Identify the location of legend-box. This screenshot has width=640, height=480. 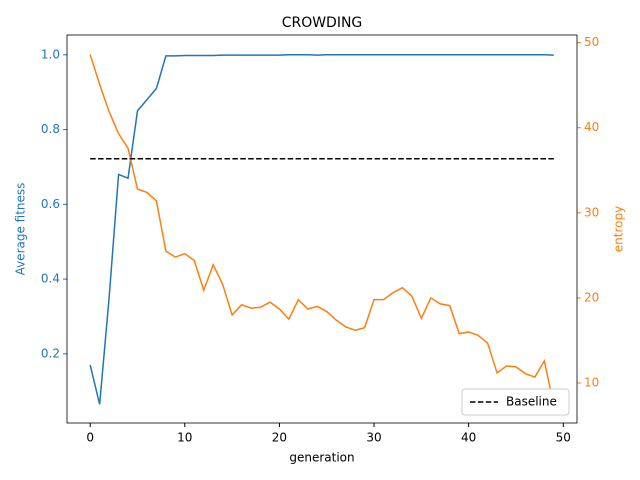
(515, 402).